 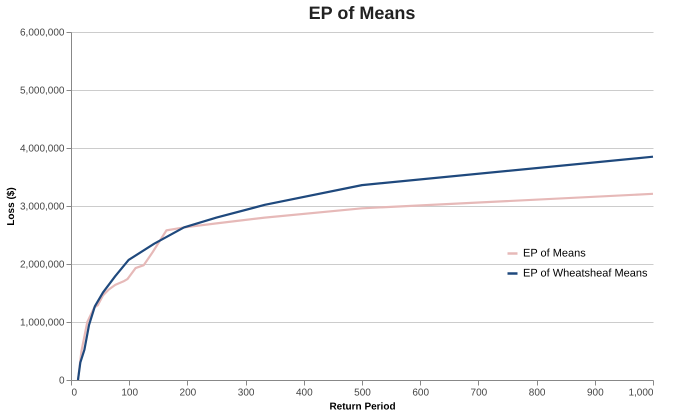 I want to click on y-axis-title: Loss ($), so click(x=12, y=206).